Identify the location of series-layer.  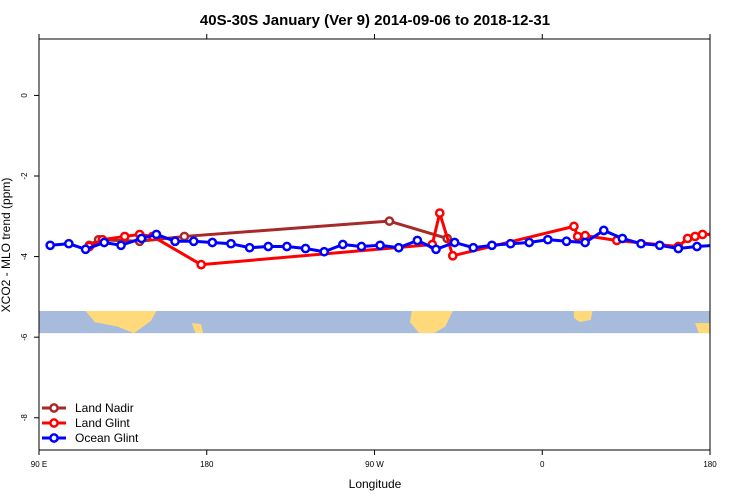
(397, 239).